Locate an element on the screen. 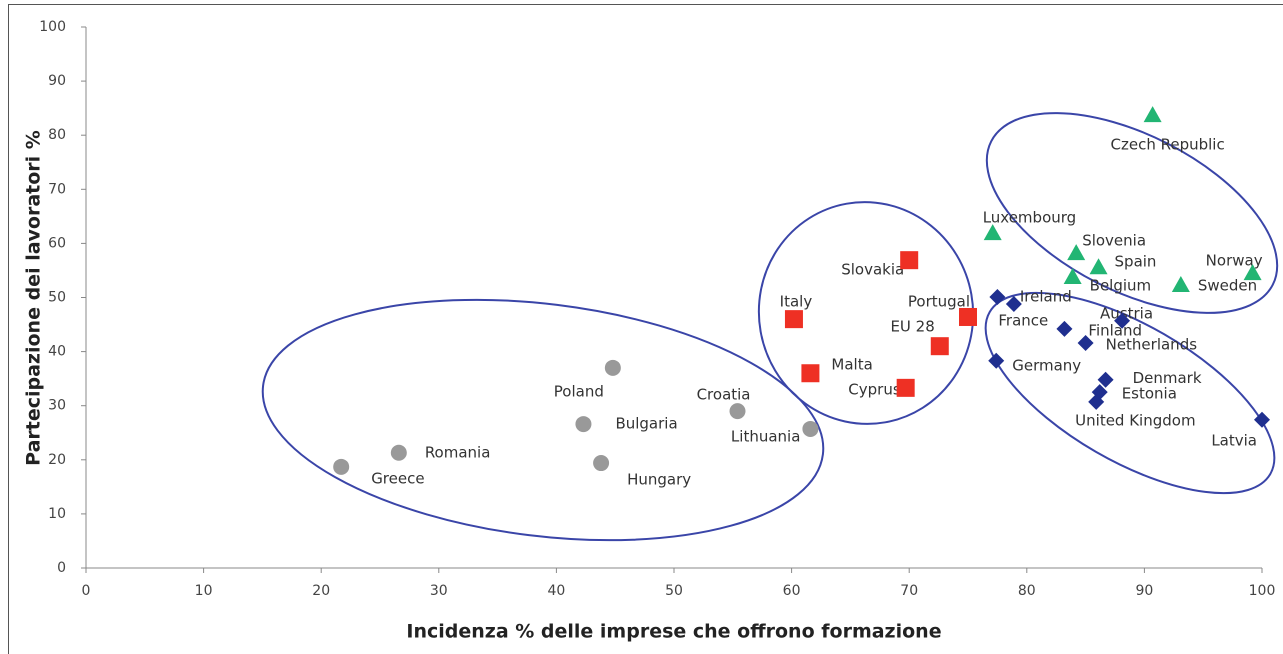 This screenshot has height=654, width=1283. point-label: Belgium is located at coordinates (1121, 285).